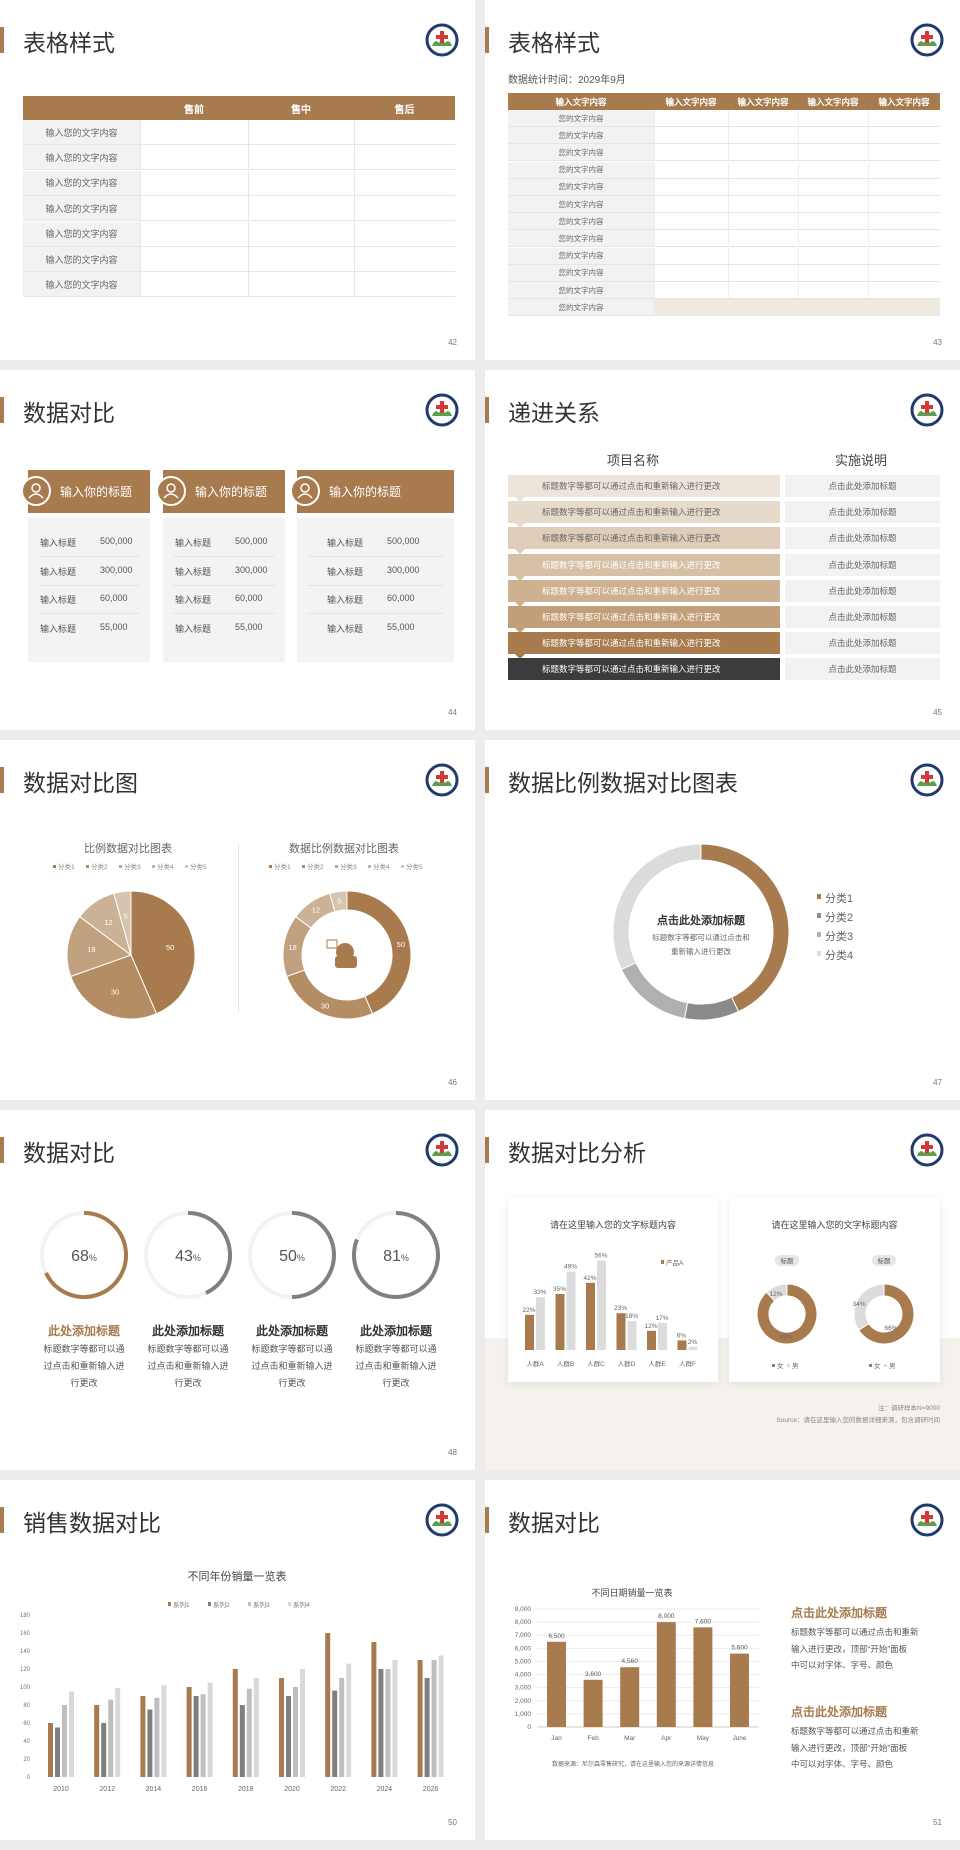 This screenshot has height=1850, width=960. Describe the element at coordinates (188, 1349) in the screenshot. I see `item-description: 标题数字等都可以通` at that location.